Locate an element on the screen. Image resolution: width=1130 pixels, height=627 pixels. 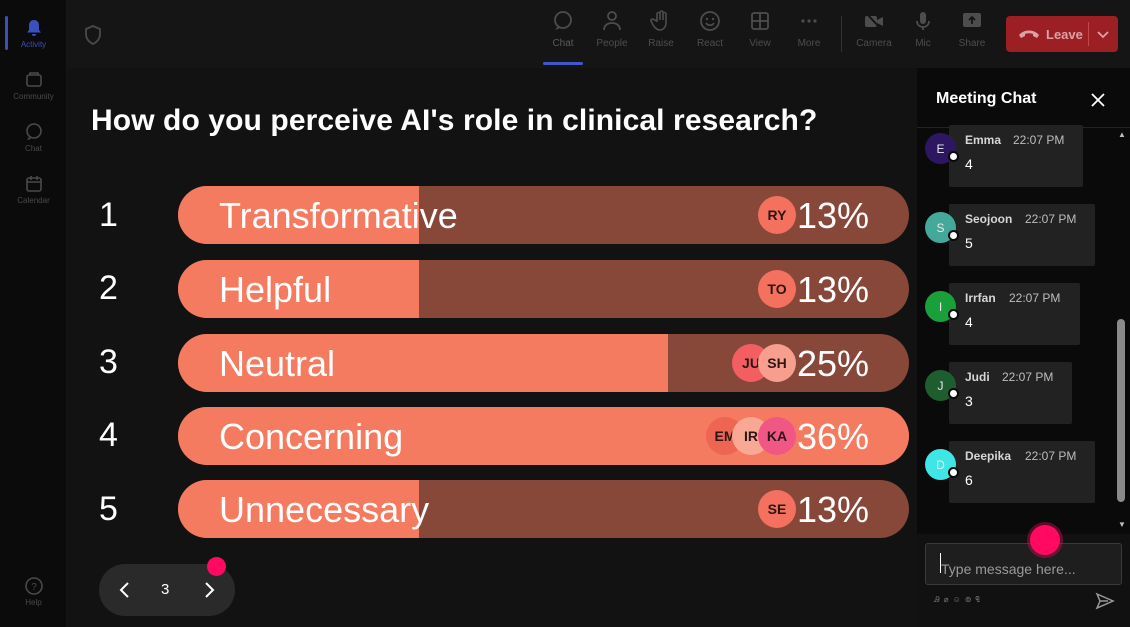
rail-item-chat: Chat is located at coordinates (33, 137).